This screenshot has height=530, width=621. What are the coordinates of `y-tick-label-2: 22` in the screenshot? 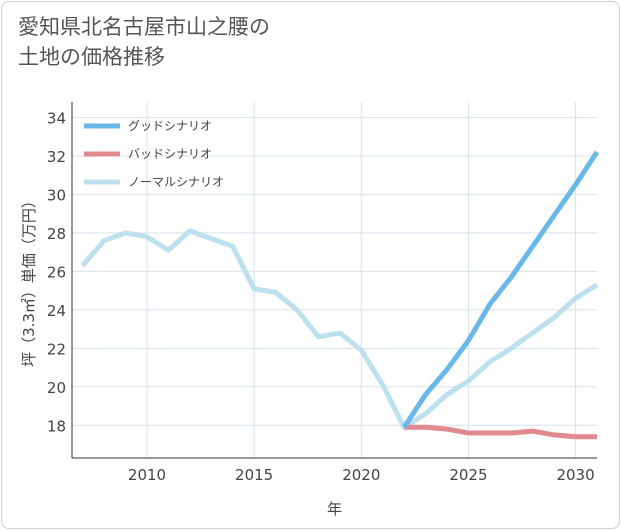 It's located at (56, 349).